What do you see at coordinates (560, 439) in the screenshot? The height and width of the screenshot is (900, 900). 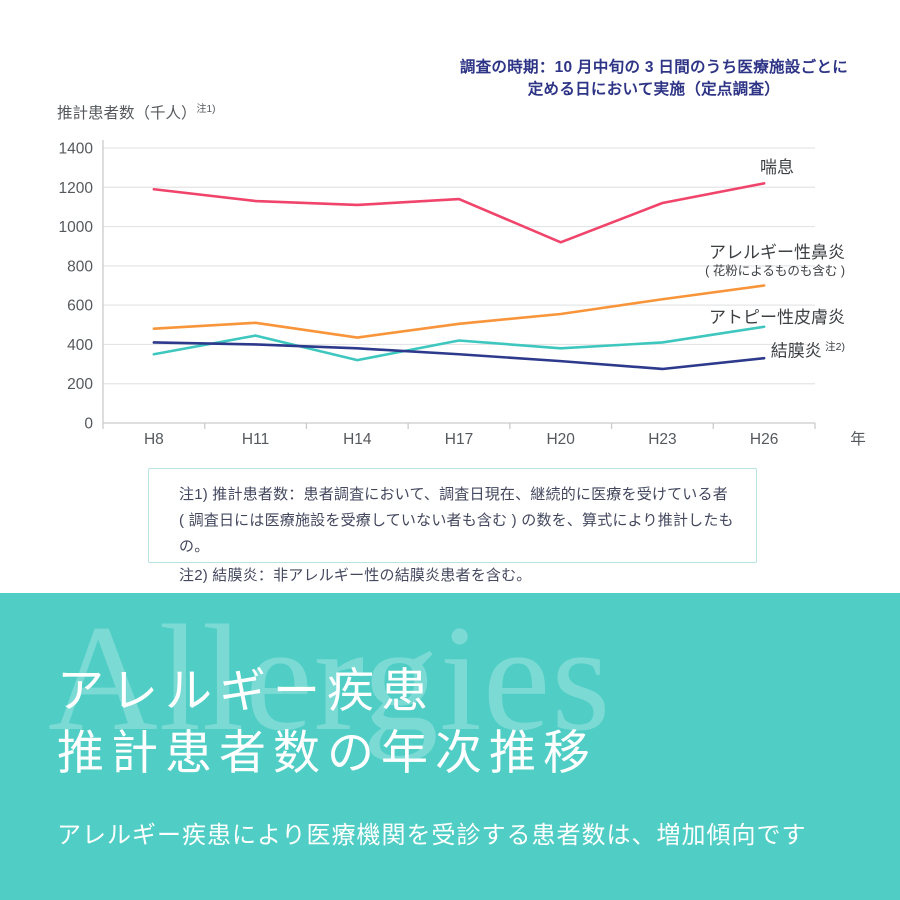 I see `x-tick-label-H20: H20` at bounding box center [560, 439].